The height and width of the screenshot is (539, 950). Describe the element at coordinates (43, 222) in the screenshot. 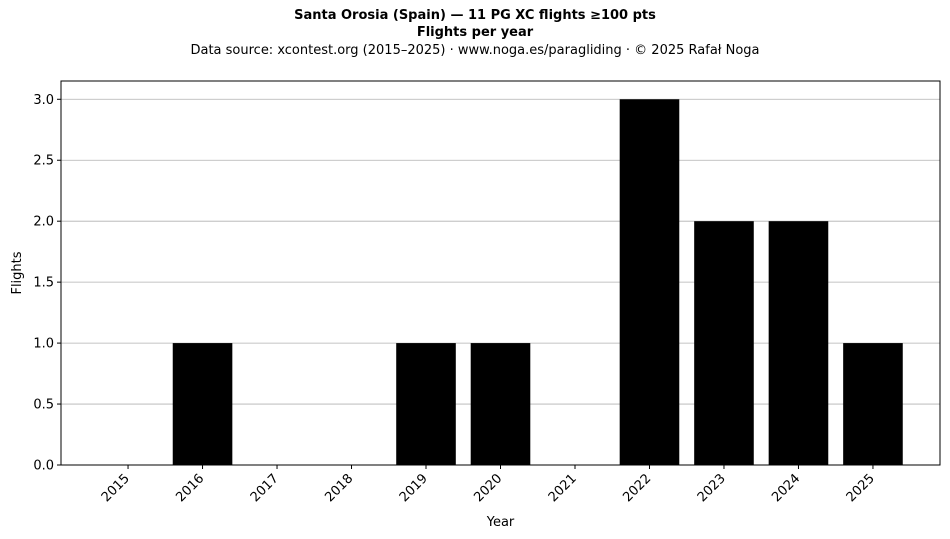

I see `y-tick-label: 2.0` at that location.